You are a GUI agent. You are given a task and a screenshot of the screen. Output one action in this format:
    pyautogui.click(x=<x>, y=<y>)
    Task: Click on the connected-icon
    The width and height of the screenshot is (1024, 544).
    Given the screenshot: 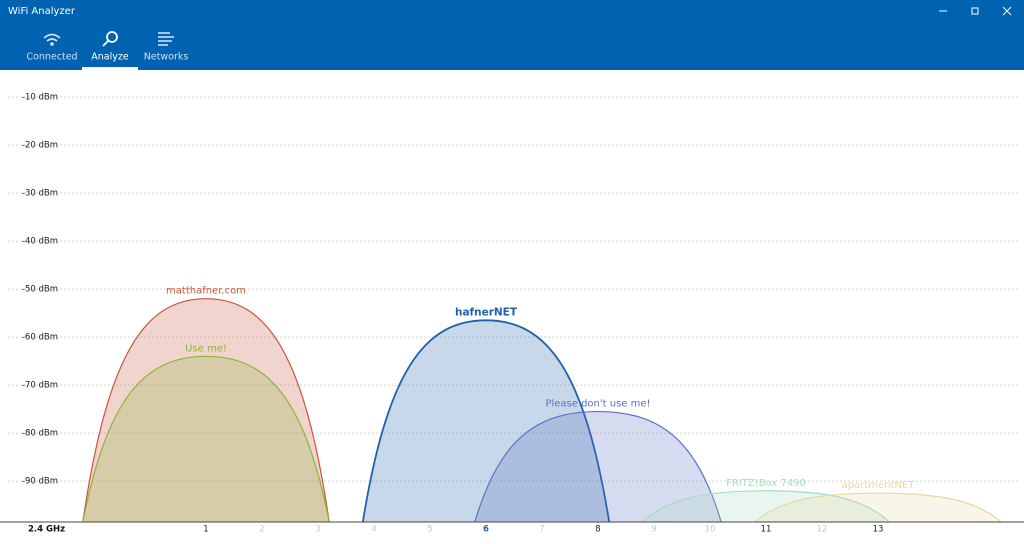 What is the action you would take?
    pyautogui.click(x=52, y=39)
    